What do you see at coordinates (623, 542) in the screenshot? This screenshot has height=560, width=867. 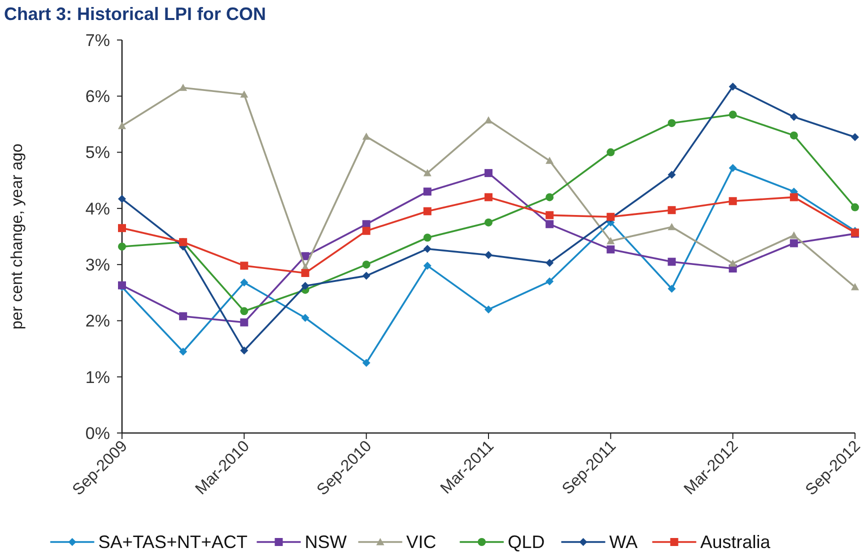 I see `legend-label: WA` at bounding box center [623, 542].